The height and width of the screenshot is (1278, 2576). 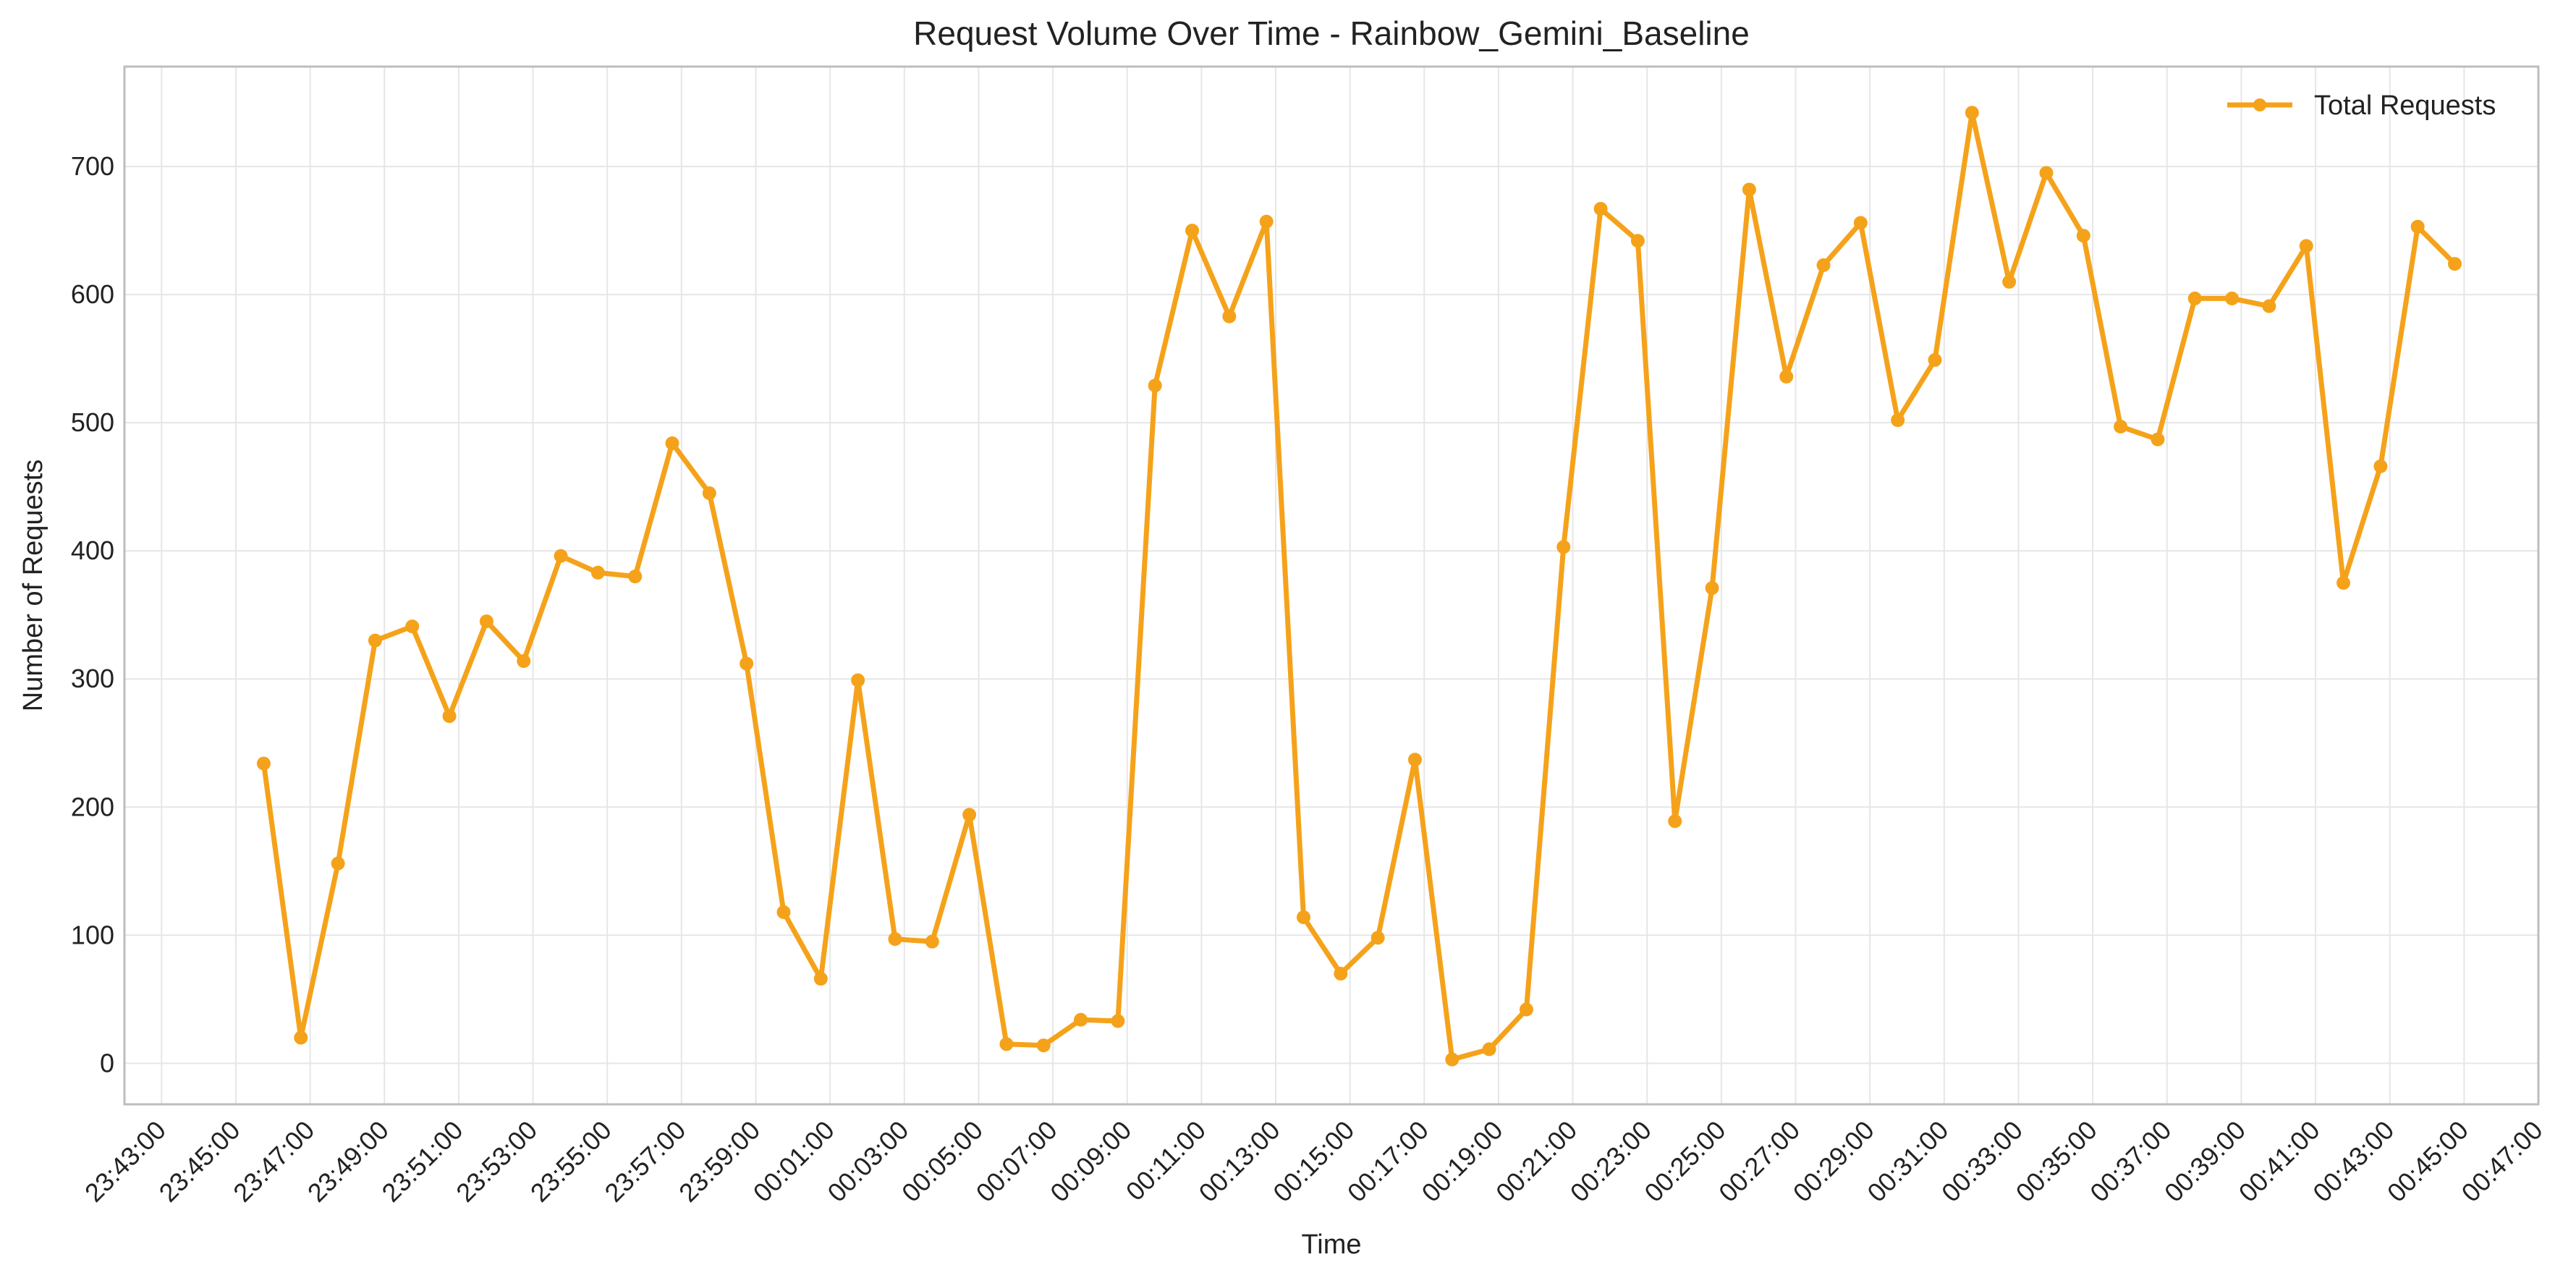 What do you see at coordinates (92, 550) in the screenshot?
I see `y-tick-label: 400` at bounding box center [92, 550].